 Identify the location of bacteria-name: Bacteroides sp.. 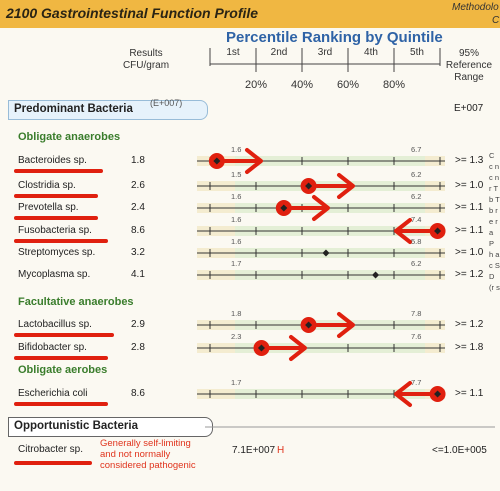
(52, 160).